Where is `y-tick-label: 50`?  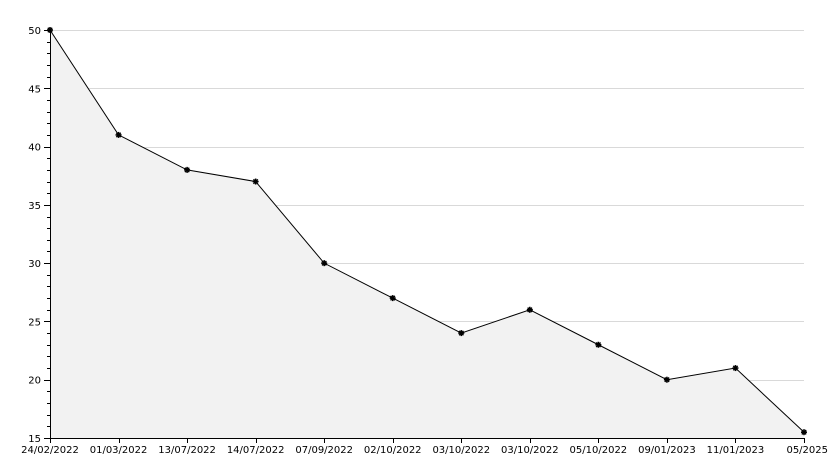
y-tick-label: 50 is located at coordinates (34, 31).